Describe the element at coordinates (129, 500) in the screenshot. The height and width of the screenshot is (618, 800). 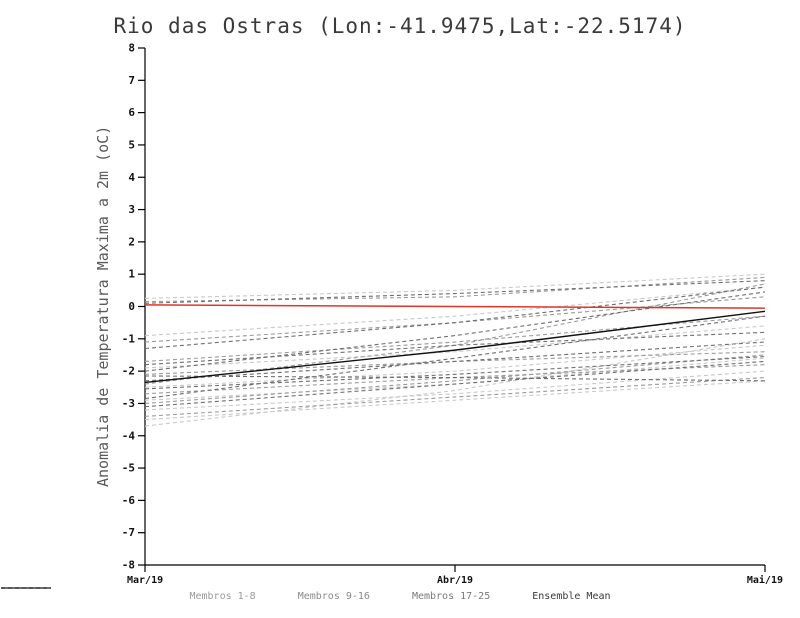
I see `y-tick-label: -6` at that location.